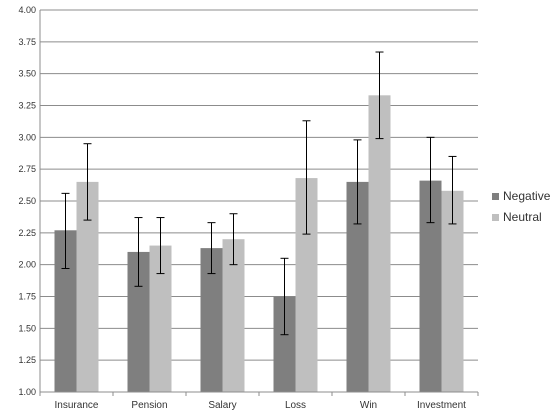  What do you see at coordinates (27, 74) in the screenshot?
I see `y-tick-label: 3.50` at bounding box center [27, 74].